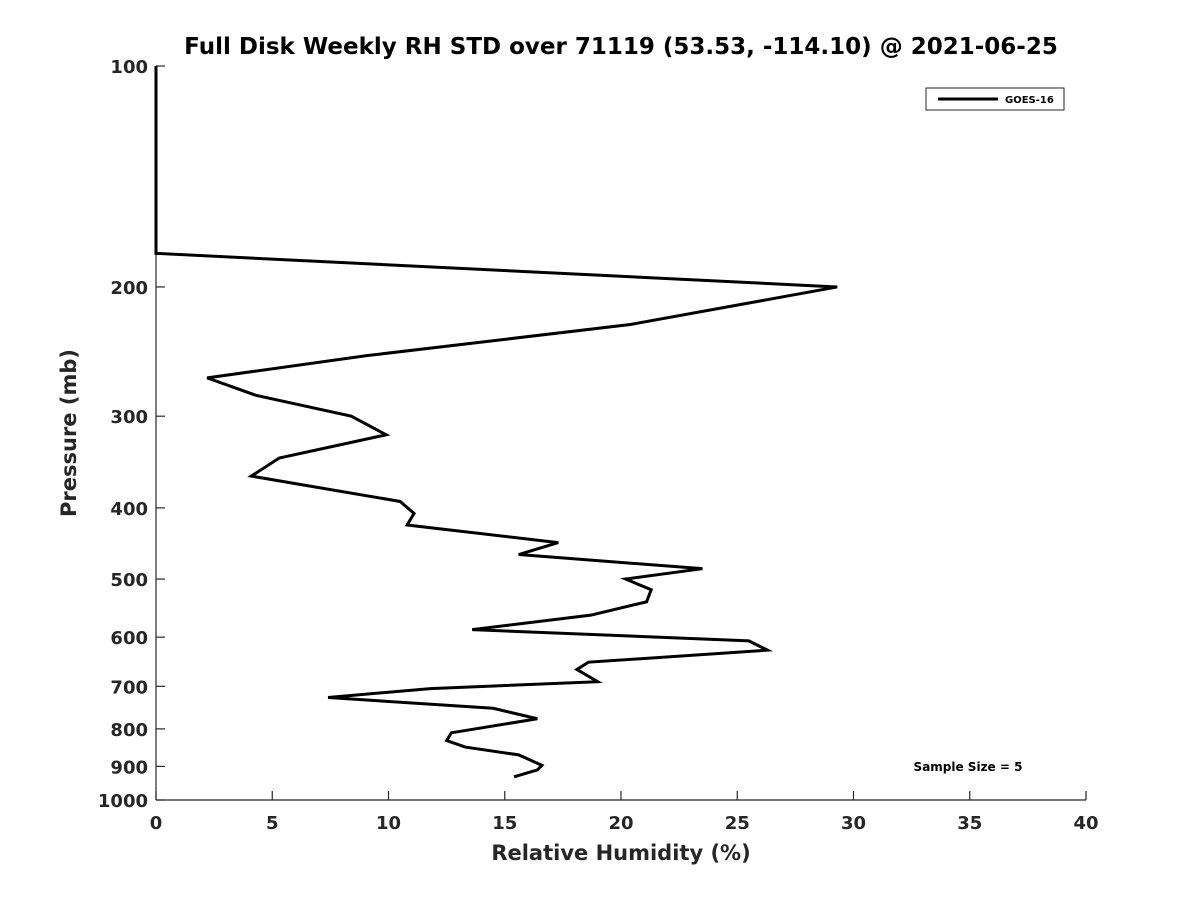  I want to click on x-axis-ticks: 0 5 10 15 20 25 30 35 40, so click(624, 812).